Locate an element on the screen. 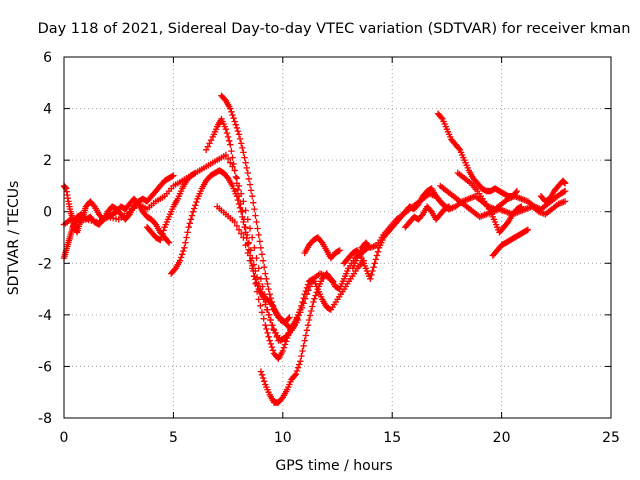 The width and height of the screenshot is (640, 480). y-tick-label: 0 is located at coordinates (47, 213).